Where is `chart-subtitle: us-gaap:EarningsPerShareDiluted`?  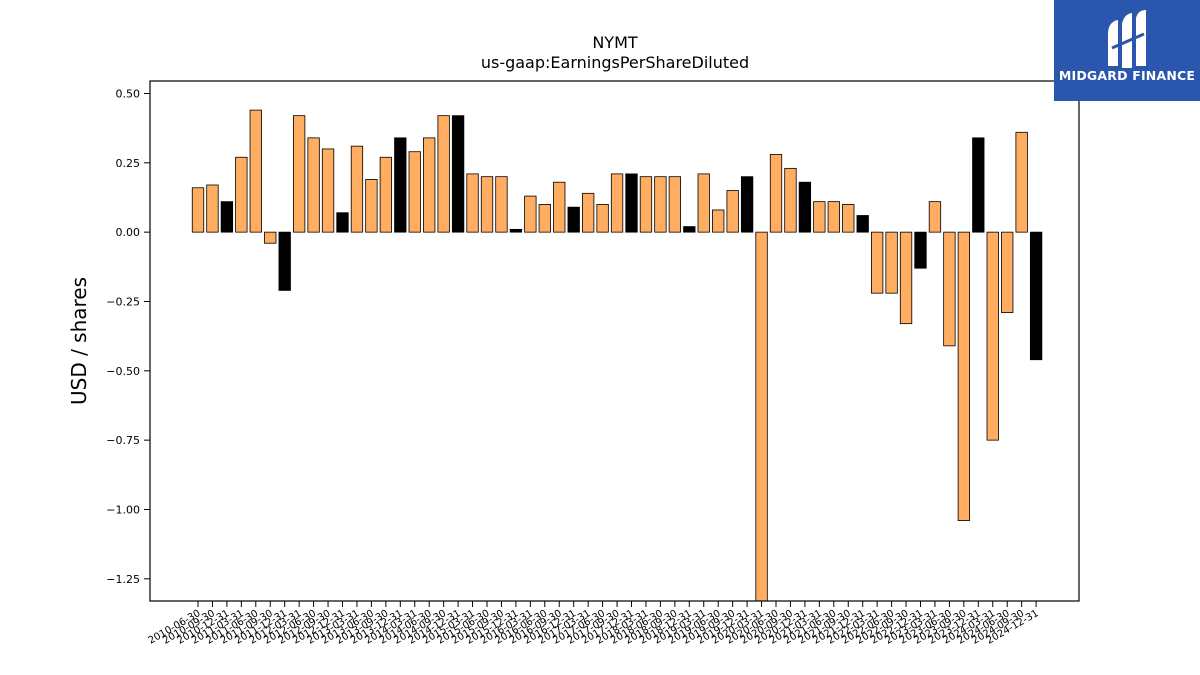 chart-subtitle: us-gaap:EarningsPerShareDiluted is located at coordinates (615, 62).